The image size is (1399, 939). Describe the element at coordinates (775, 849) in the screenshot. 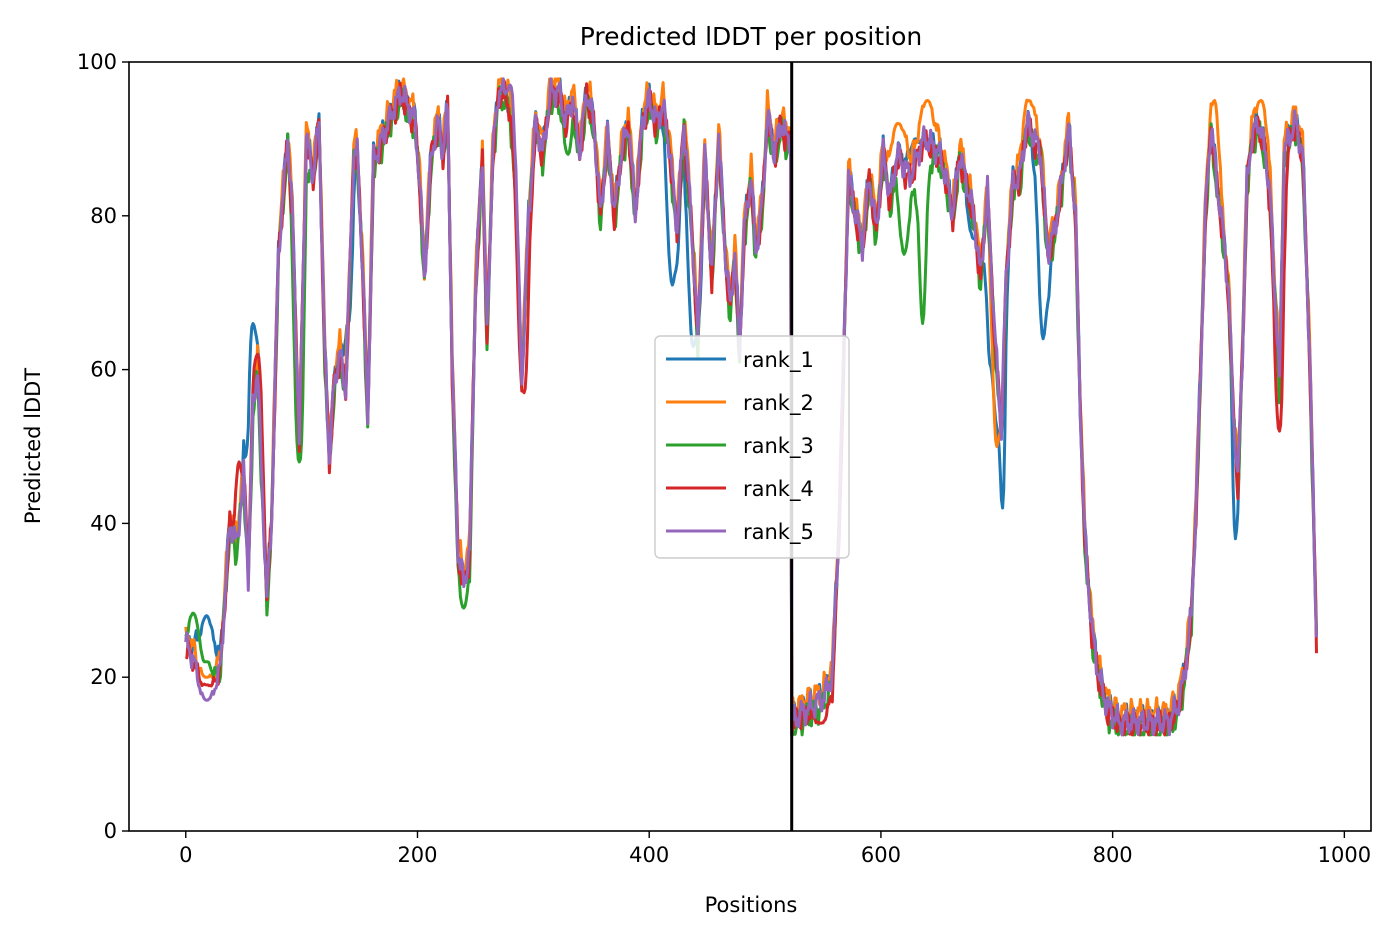

I see `x-axis-ticks: 0 200 400 600 800 1000` at that location.